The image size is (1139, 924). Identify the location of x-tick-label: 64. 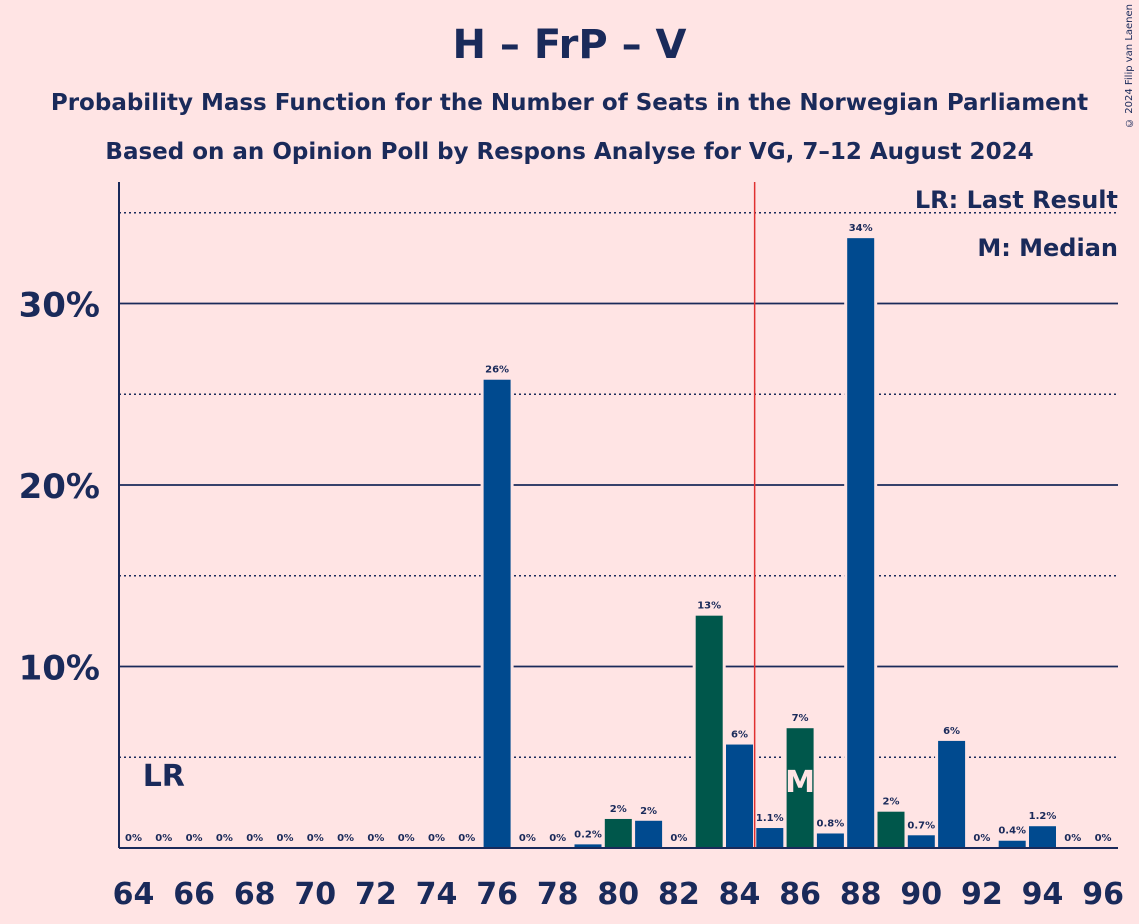
(134, 894).